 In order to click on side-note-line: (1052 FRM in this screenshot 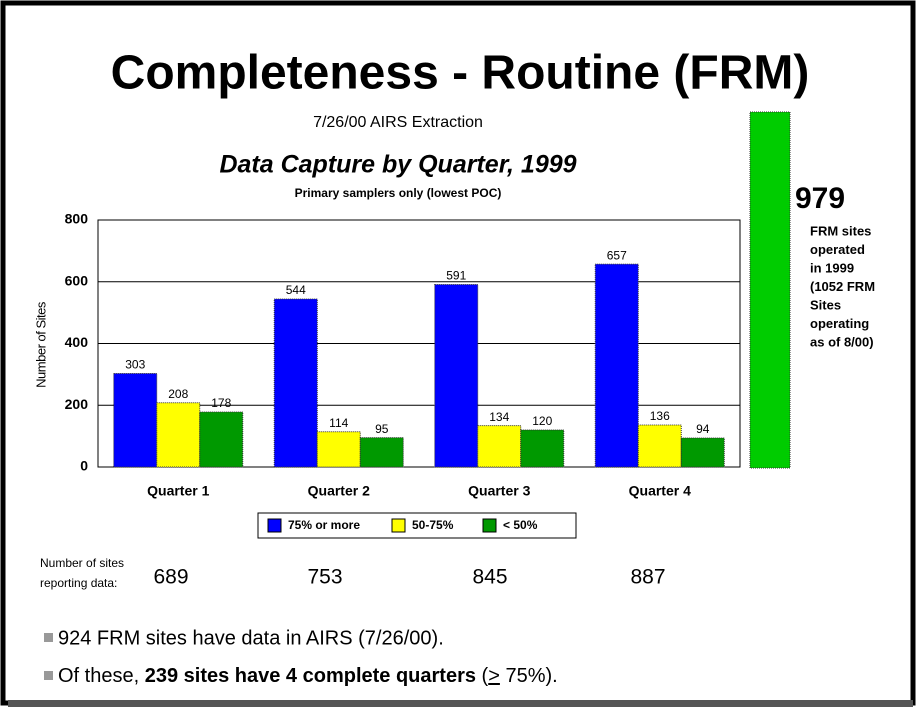, I will do `click(842, 286)`.